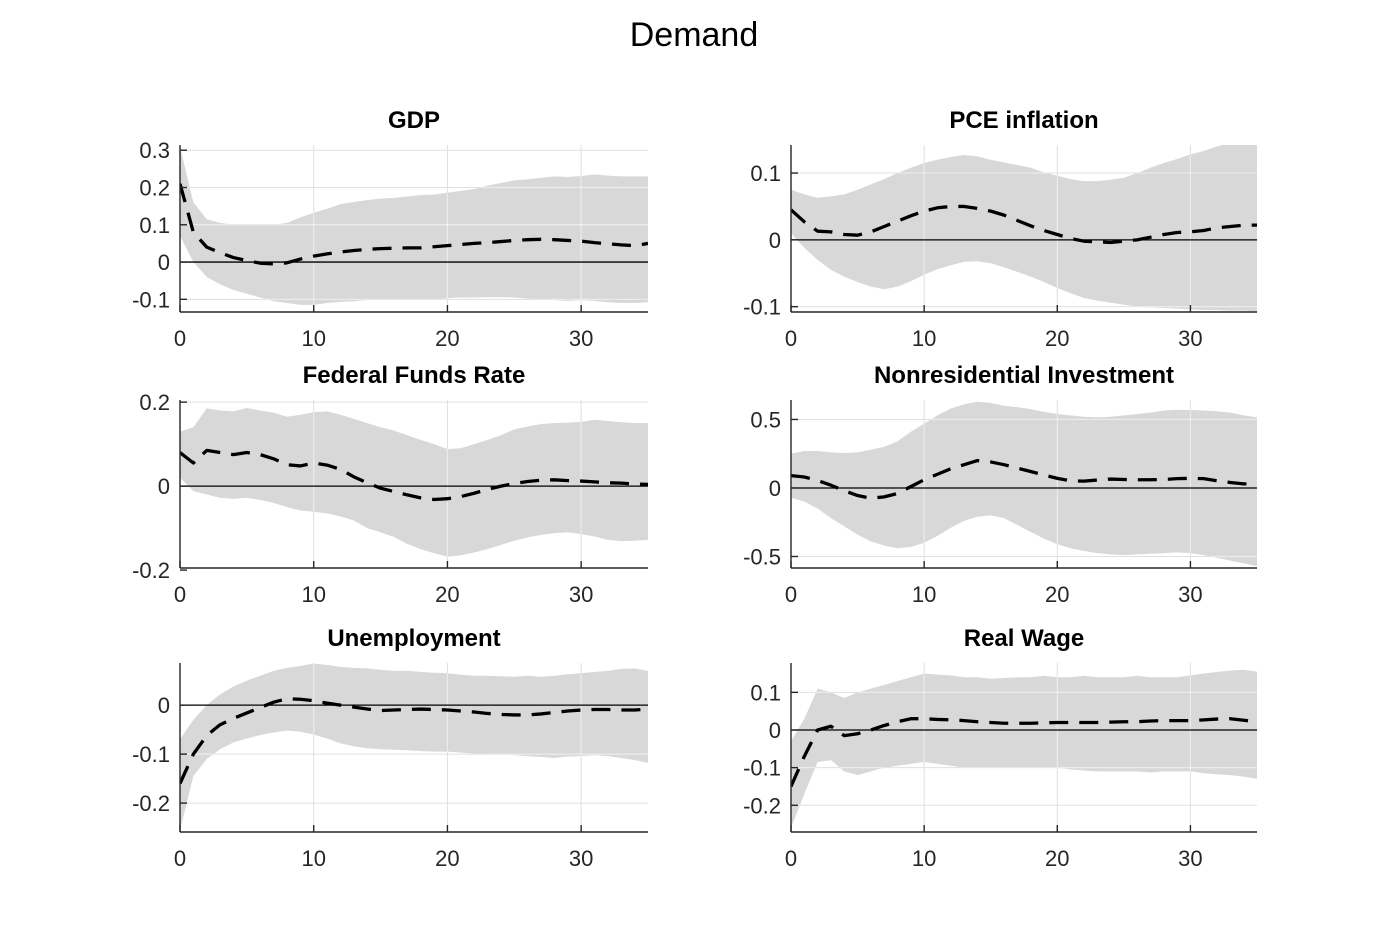  What do you see at coordinates (414, 638) in the screenshot?
I see `subplot-title-unemployment: Unemployment` at bounding box center [414, 638].